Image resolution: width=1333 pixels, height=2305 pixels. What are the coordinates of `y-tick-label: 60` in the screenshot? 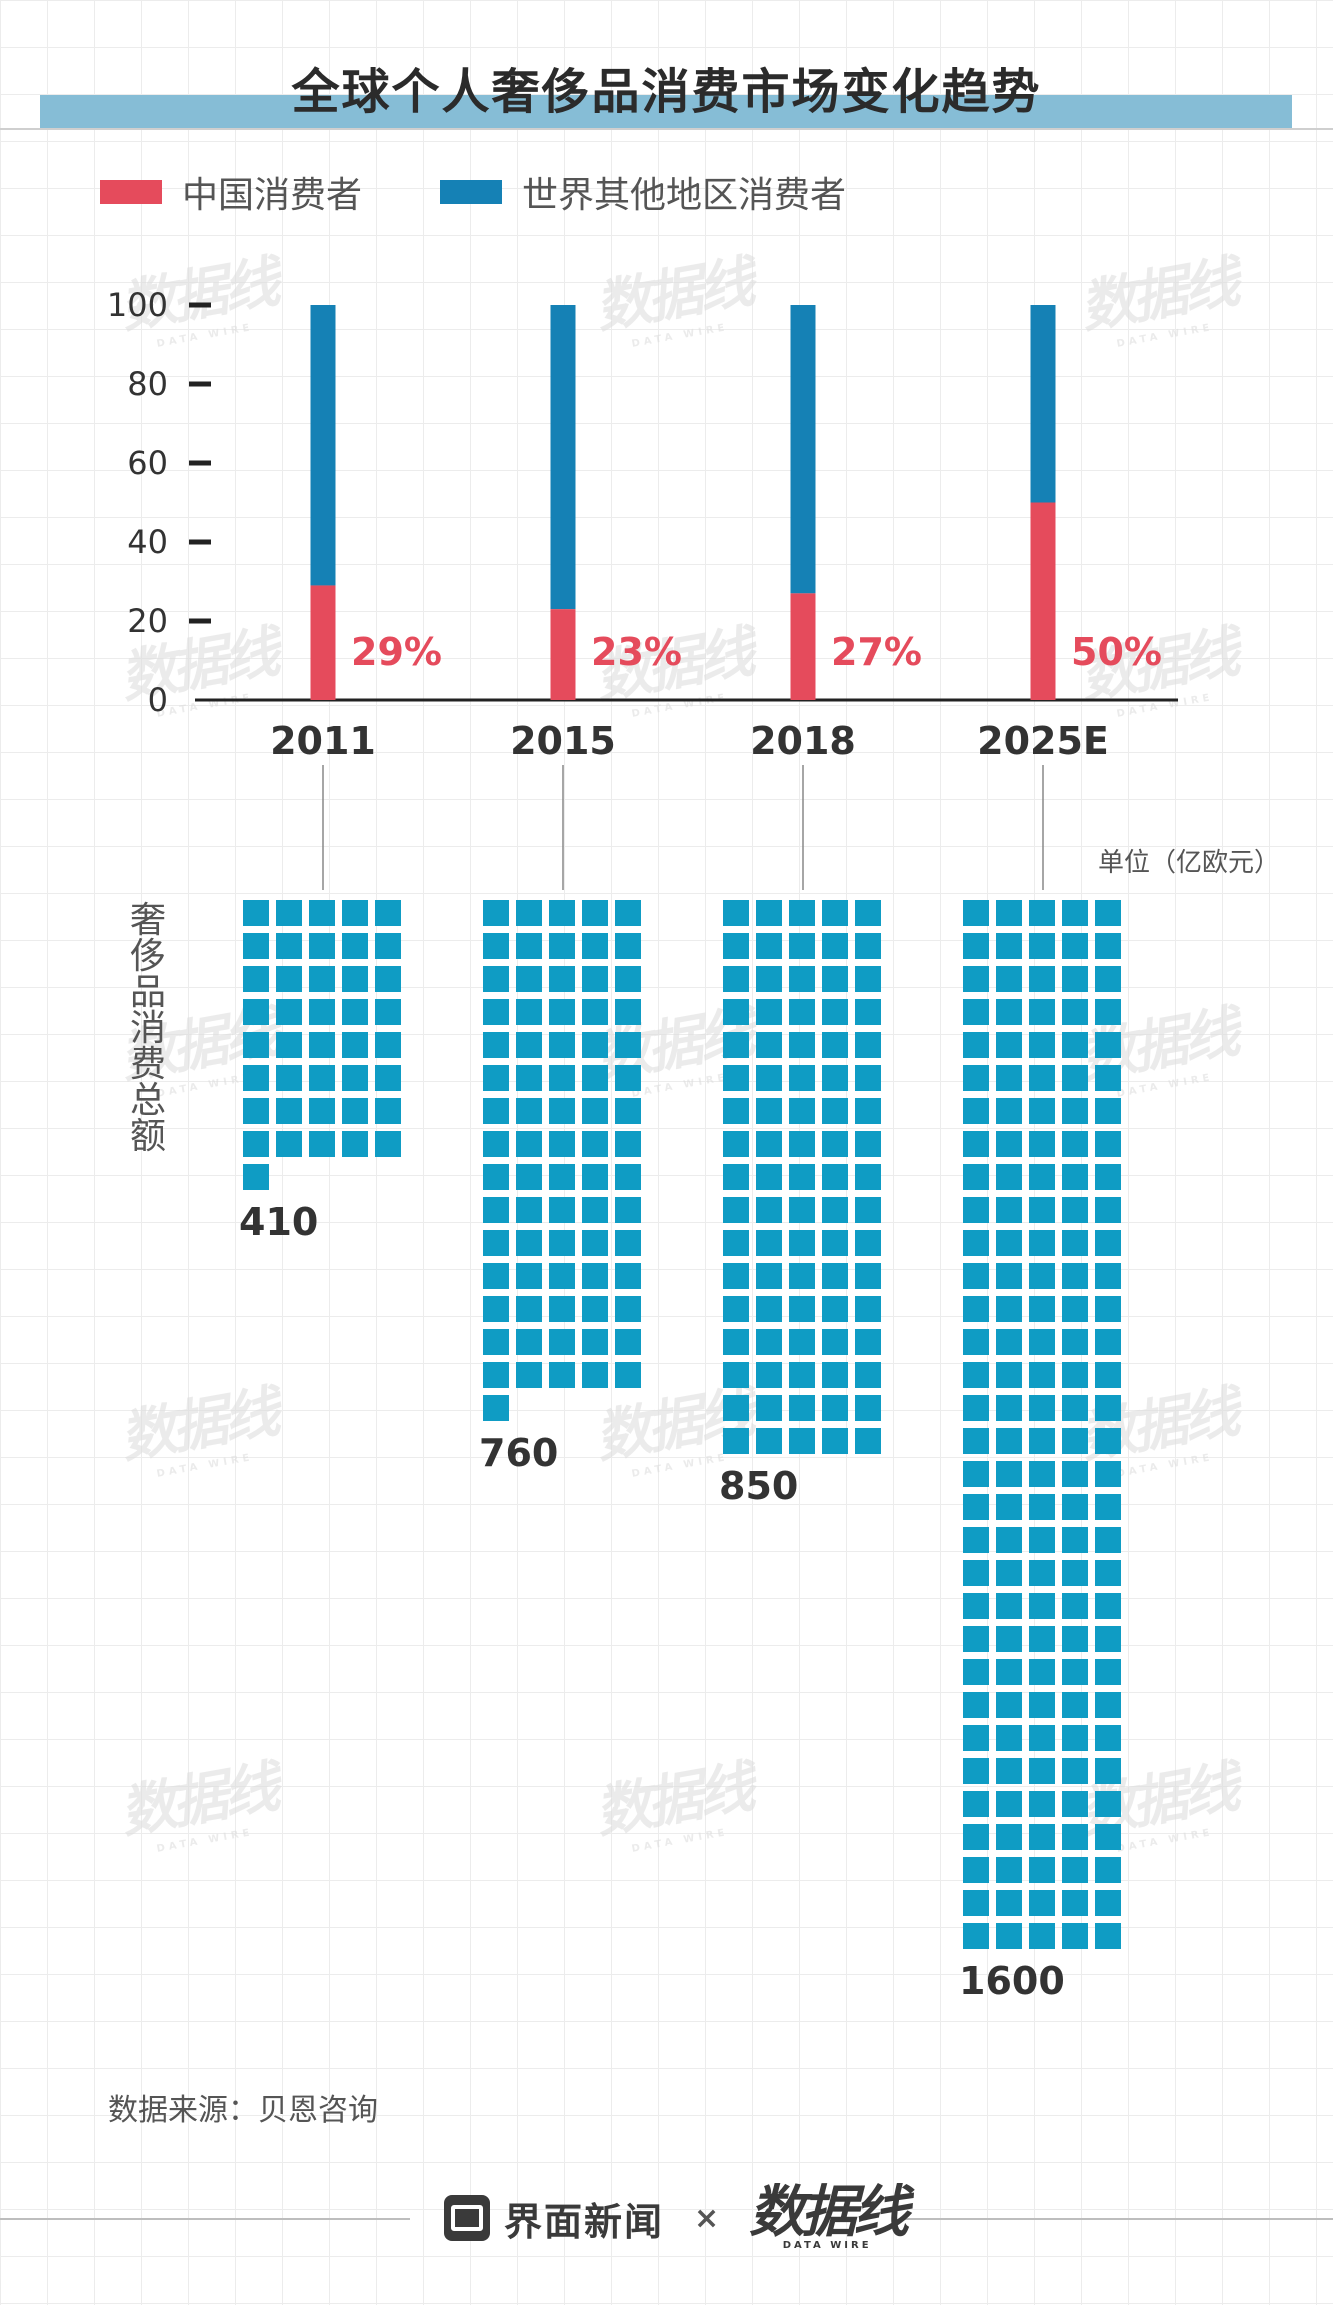 It's located at (147, 463).